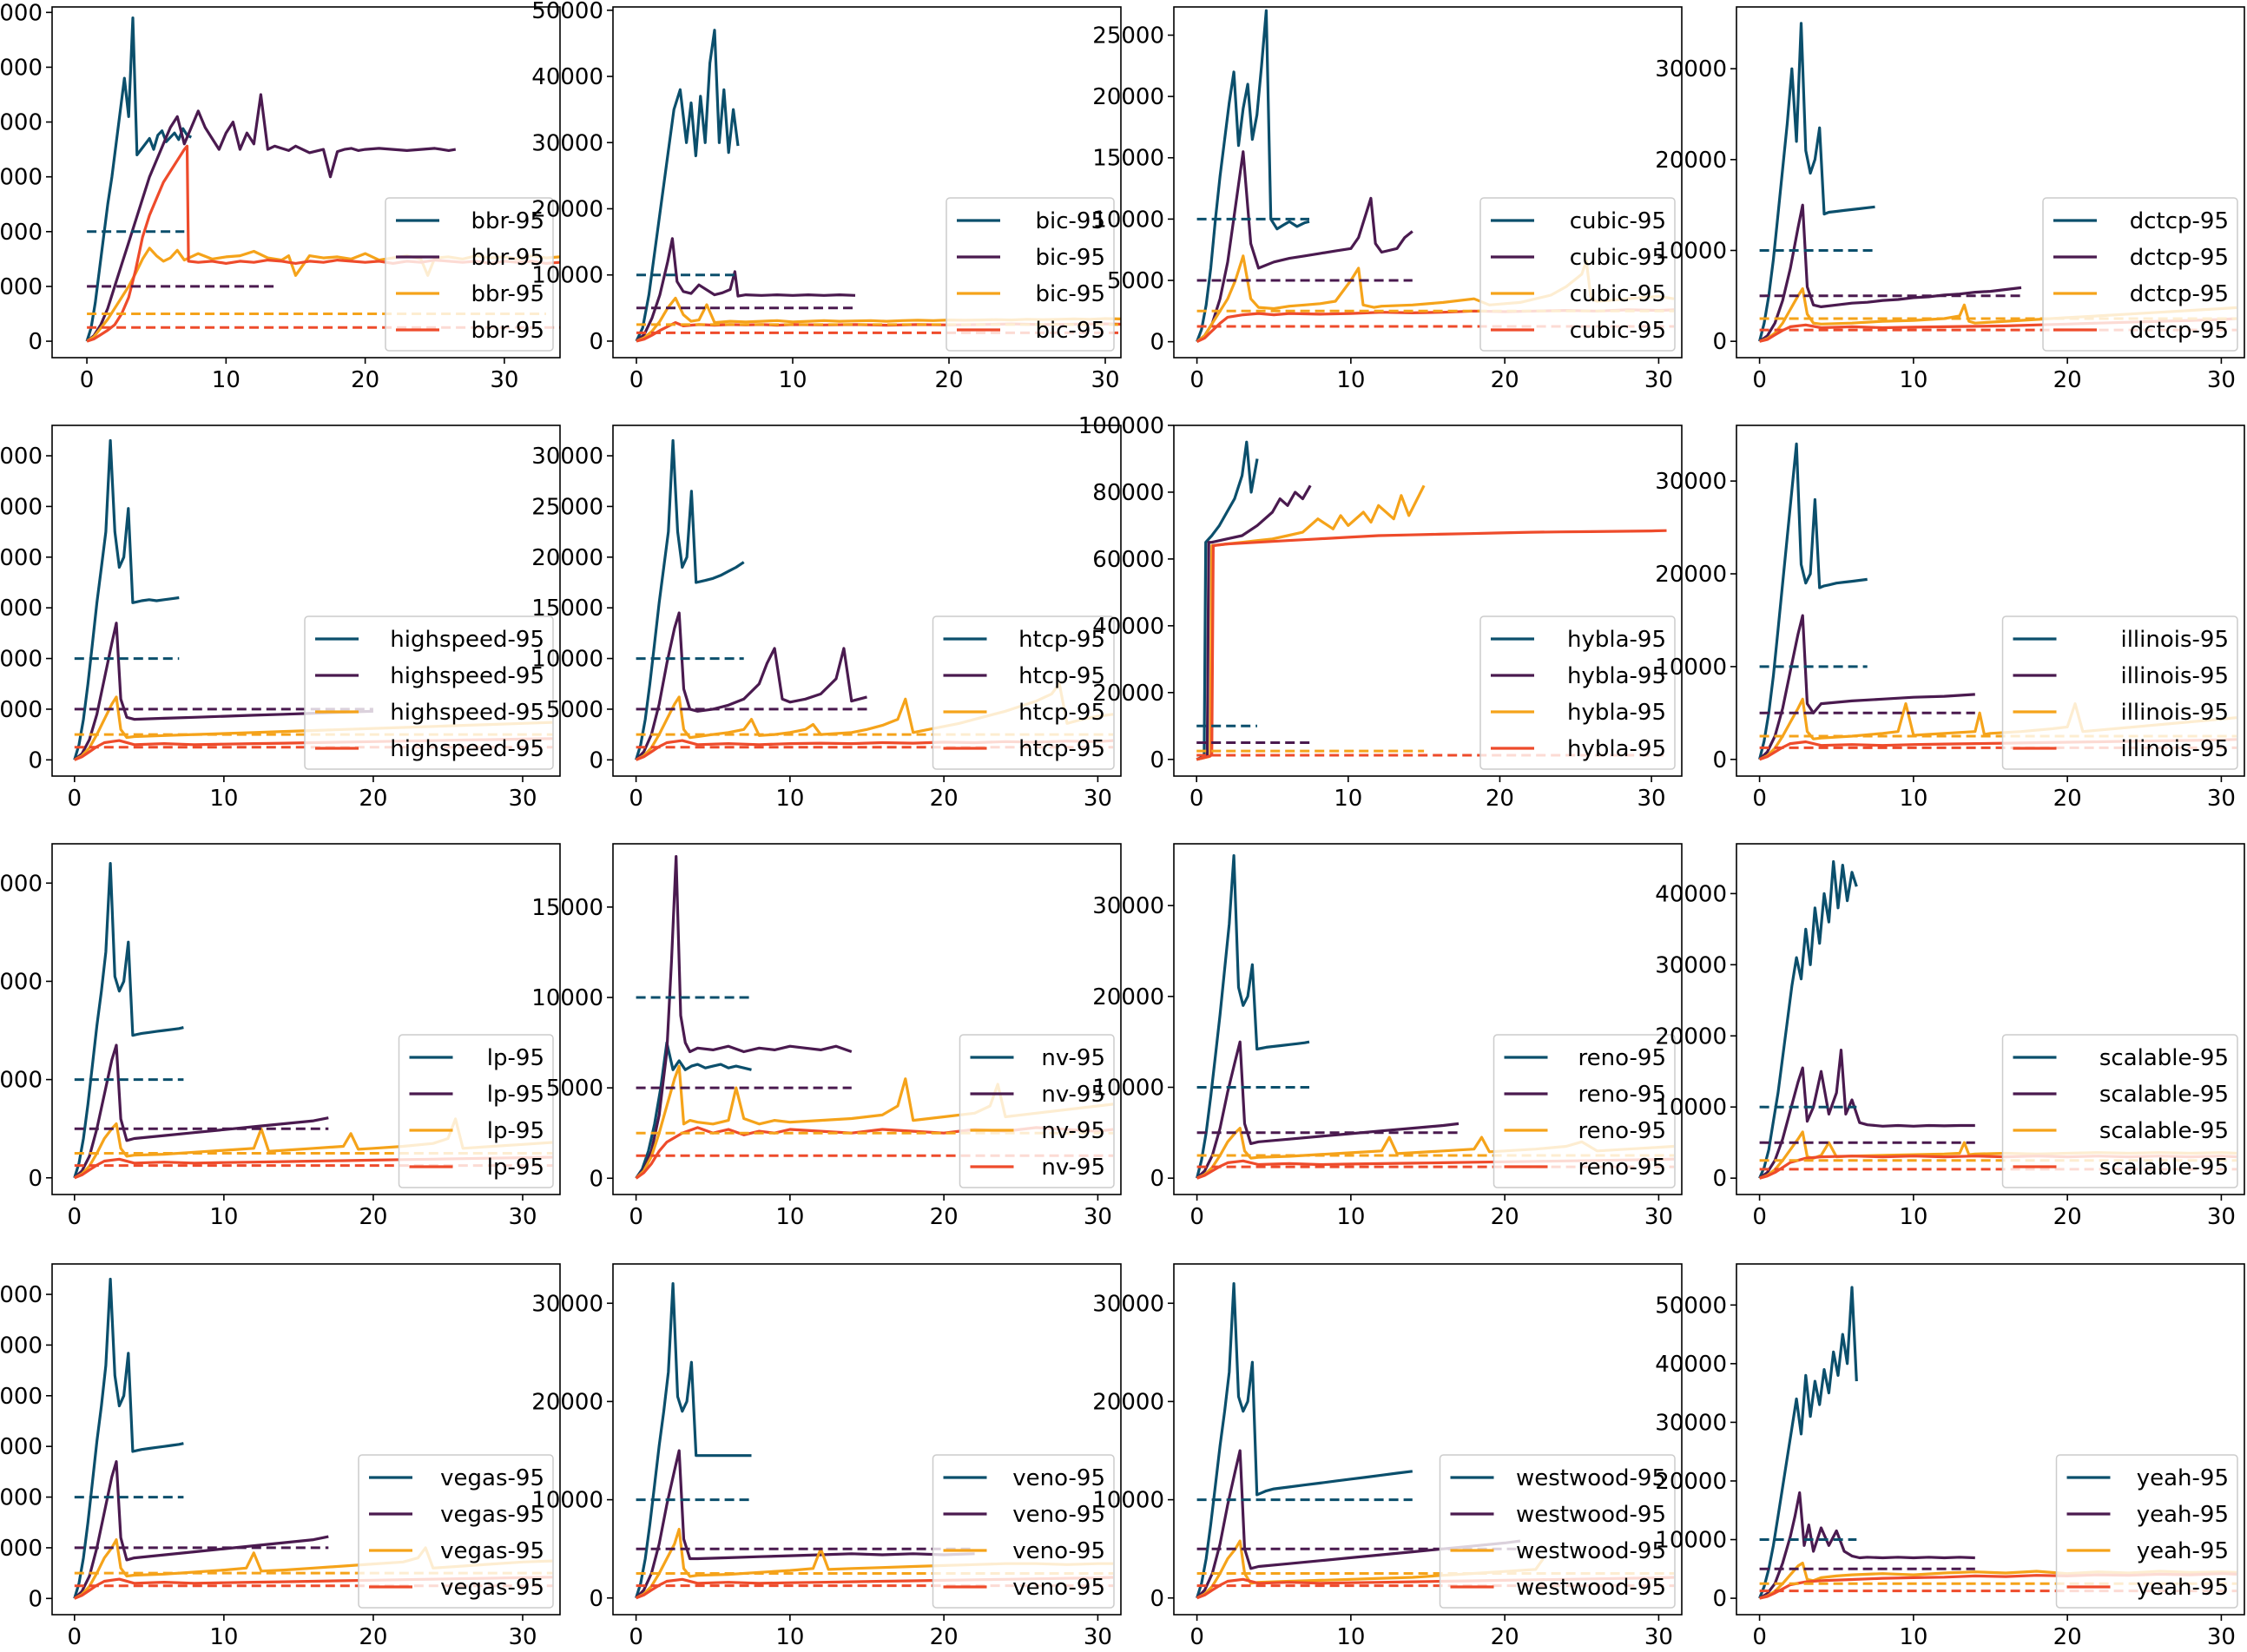  I want to click on legend-label: highspeed-95, so click(467, 749).